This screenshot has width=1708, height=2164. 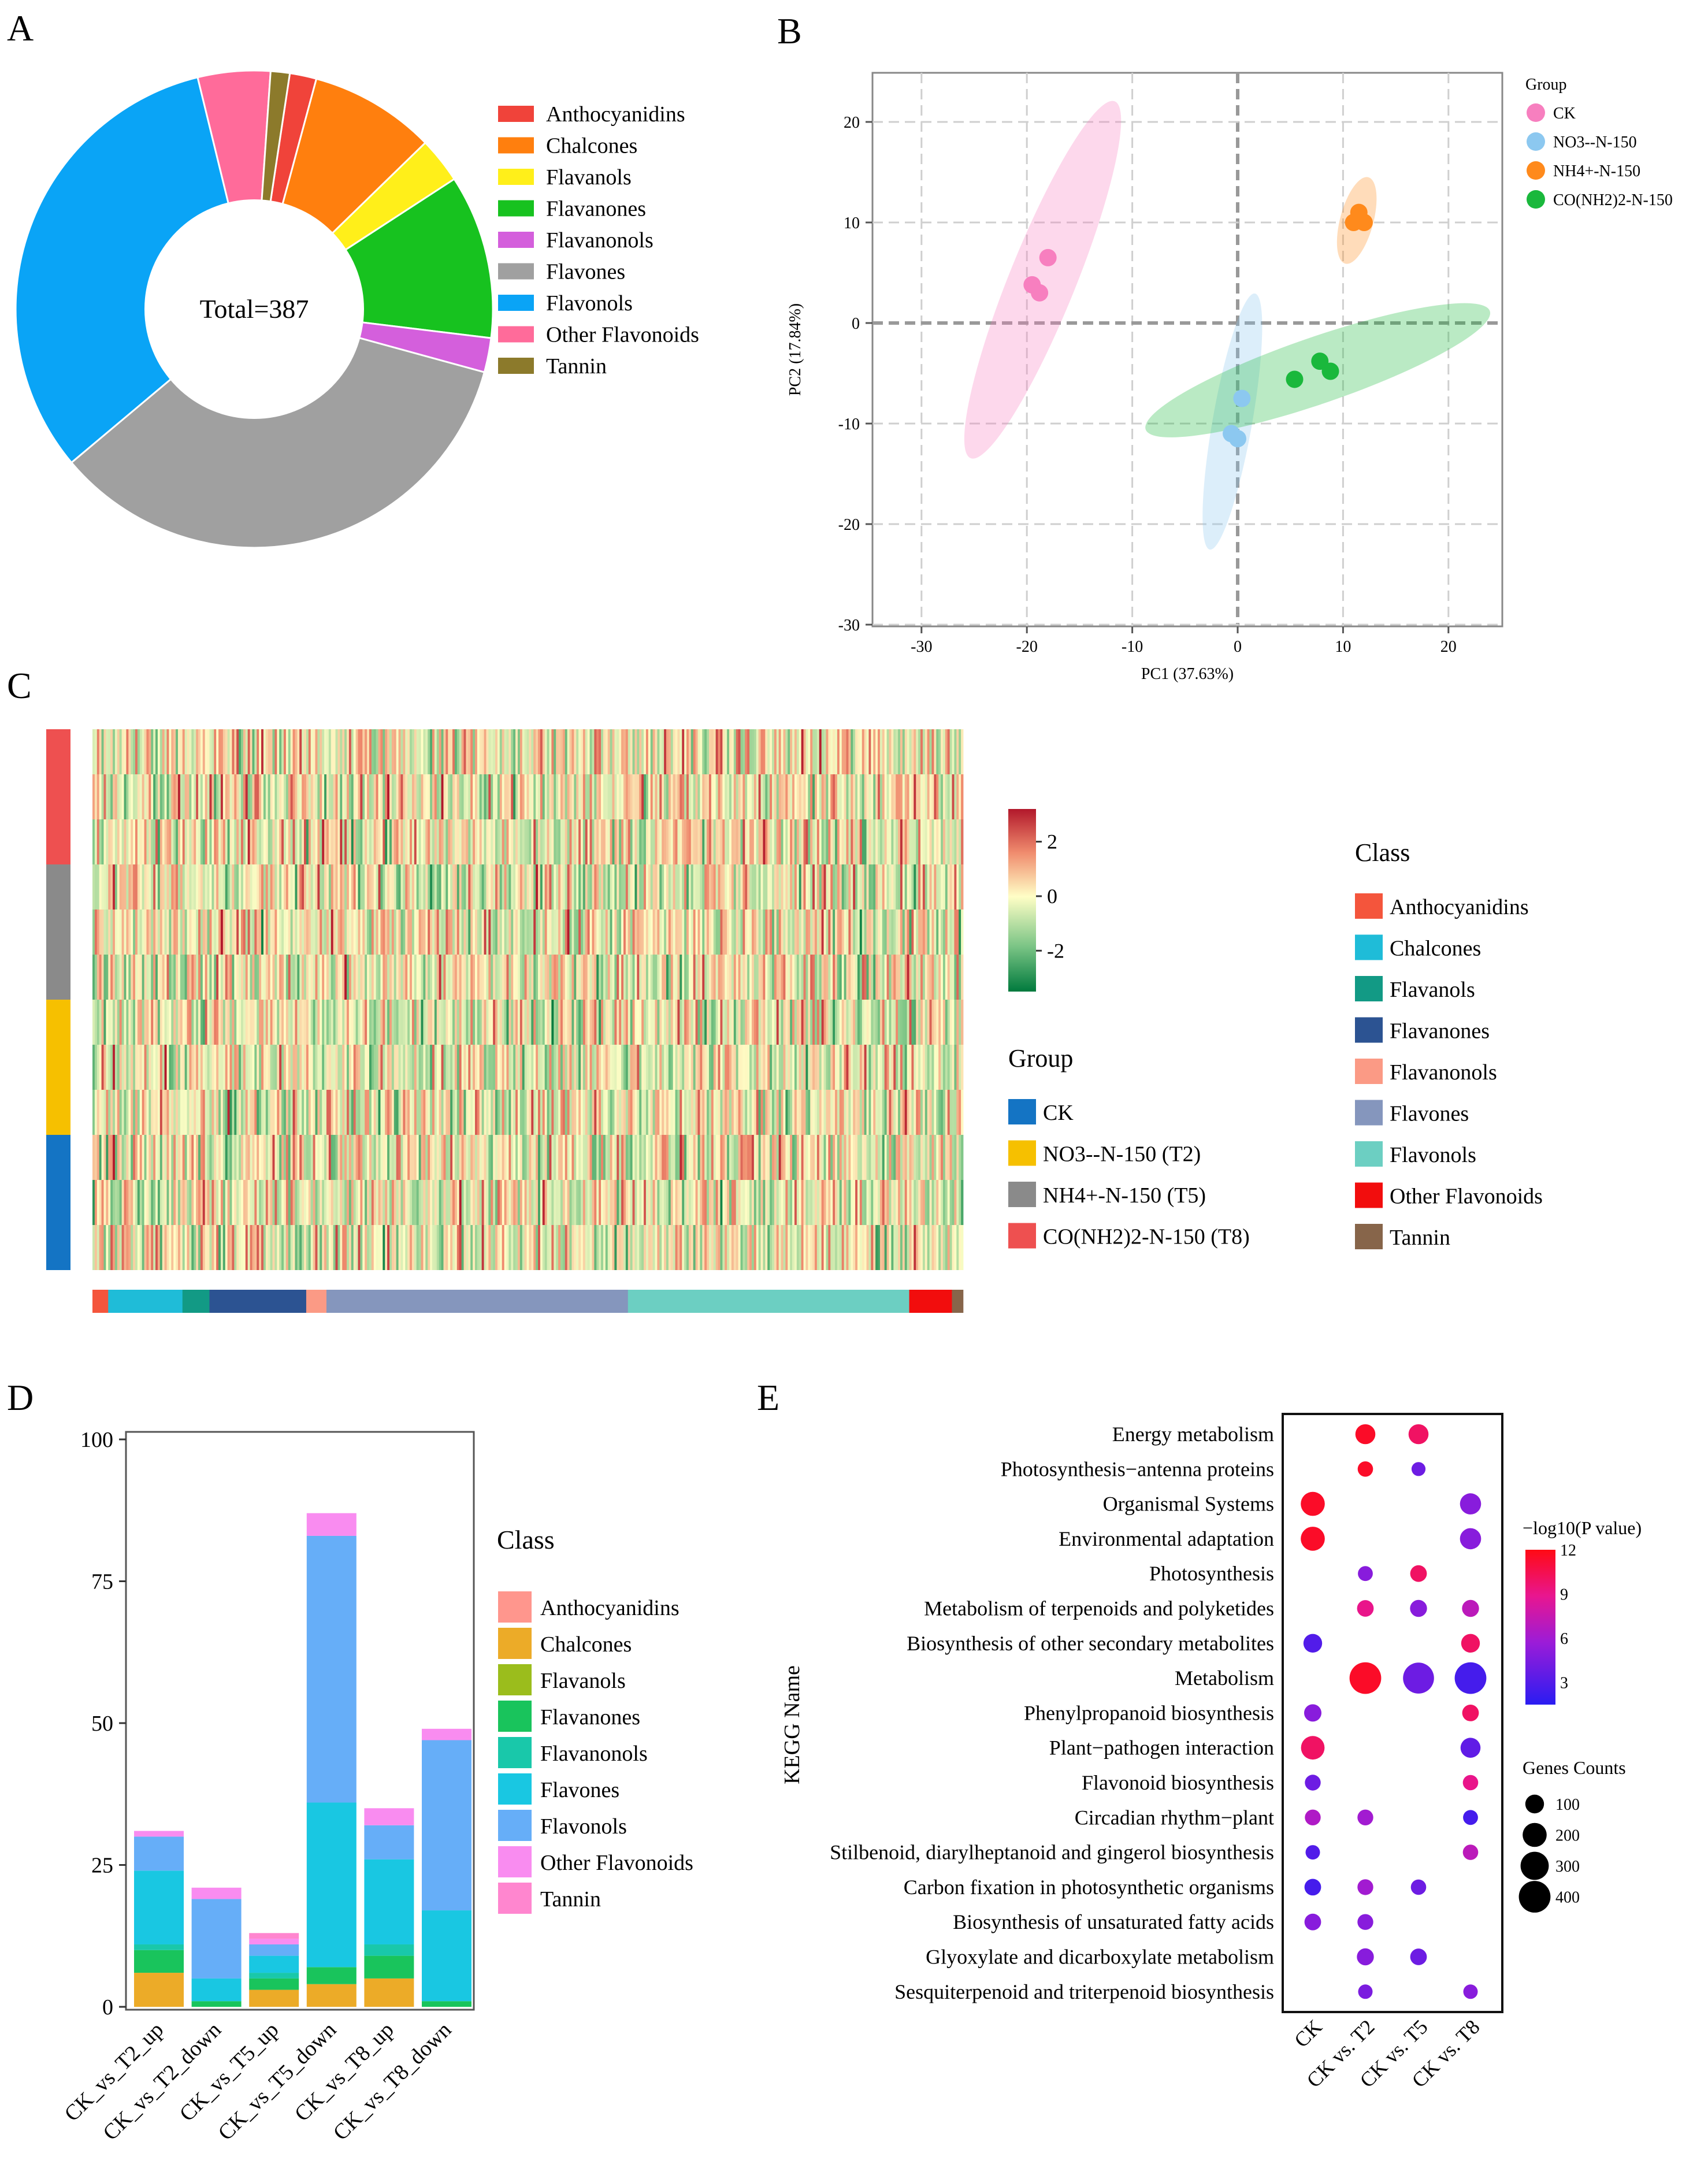 I want to click on bubble-y-label: Glyoxylate and dicarboxylate metabolism, so click(x=1100, y=1958).